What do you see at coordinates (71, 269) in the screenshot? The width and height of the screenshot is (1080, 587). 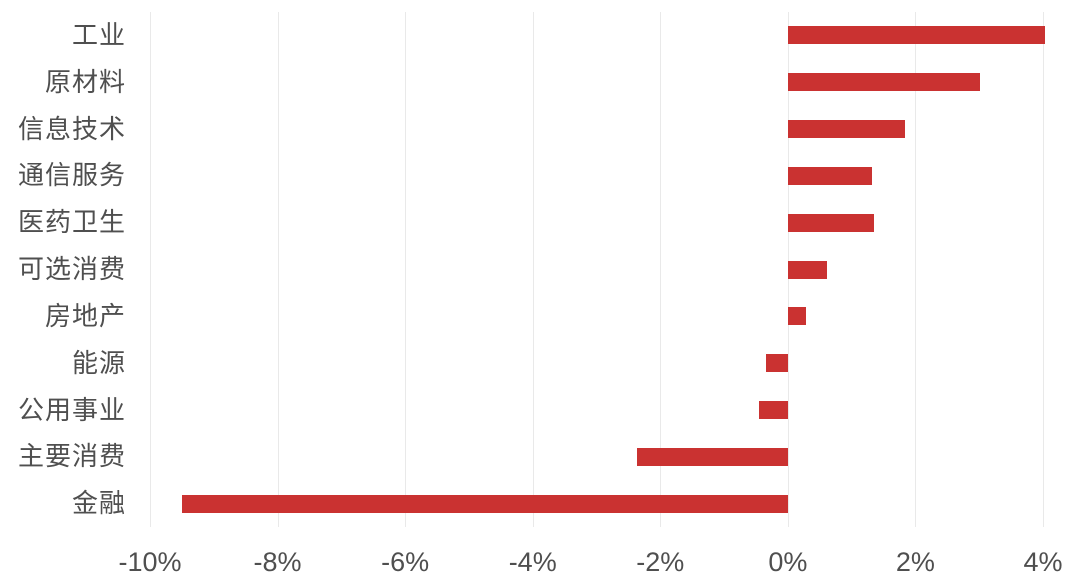 I see `category-label: 可选消费` at bounding box center [71, 269].